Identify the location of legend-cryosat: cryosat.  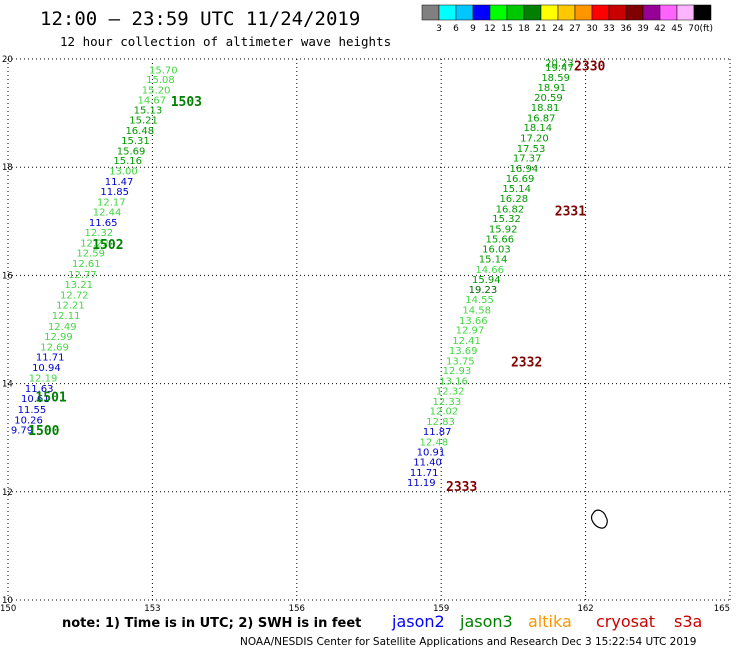
(625, 621).